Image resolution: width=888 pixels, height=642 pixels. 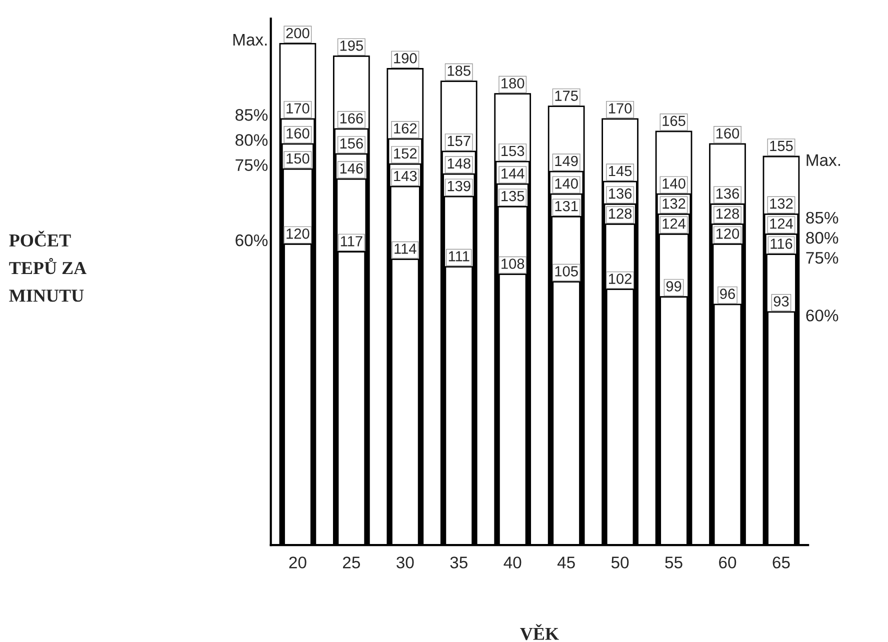 What do you see at coordinates (822, 238) in the screenshot?
I see `series-label: 80%` at bounding box center [822, 238].